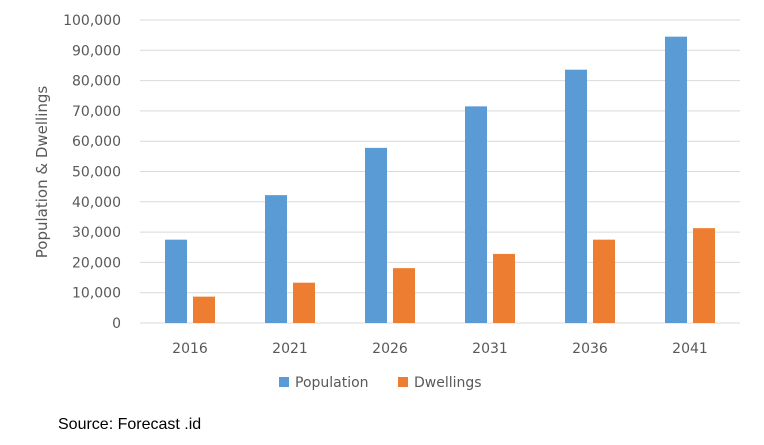 Image resolution: width=764 pixels, height=445 pixels. What do you see at coordinates (332, 383) in the screenshot?
I see `legend-label-population: Population` at bounding box center [332, 383].